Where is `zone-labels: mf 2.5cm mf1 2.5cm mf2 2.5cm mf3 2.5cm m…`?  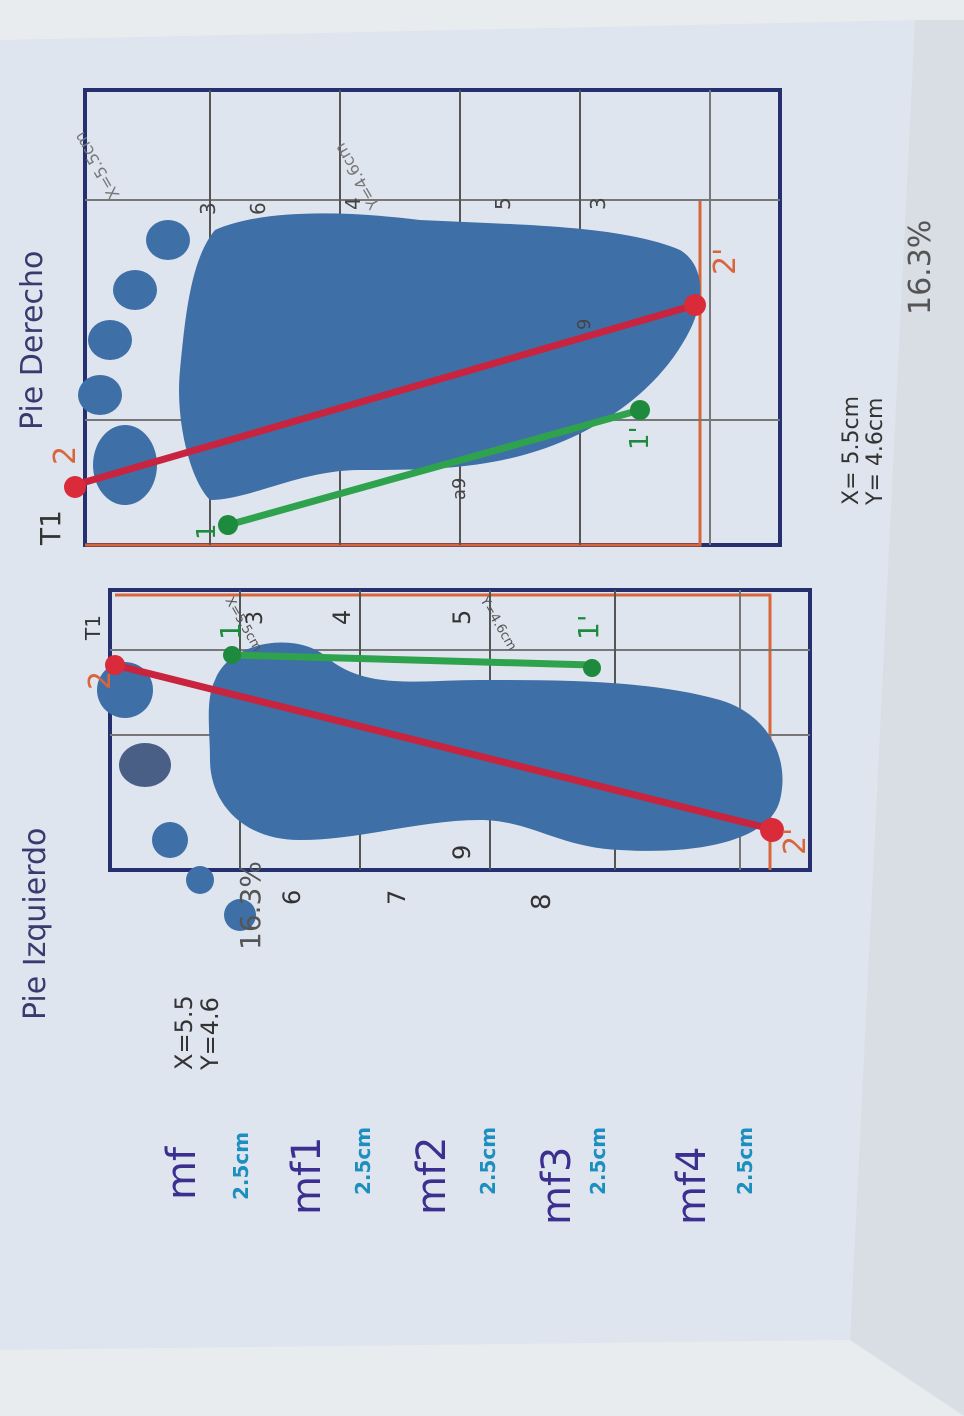
zone-labels: mf 2.5cm mf1 2.5cm mf2 2.5cm mf3 2.5cm m… is located at coordinates (458, 1176).